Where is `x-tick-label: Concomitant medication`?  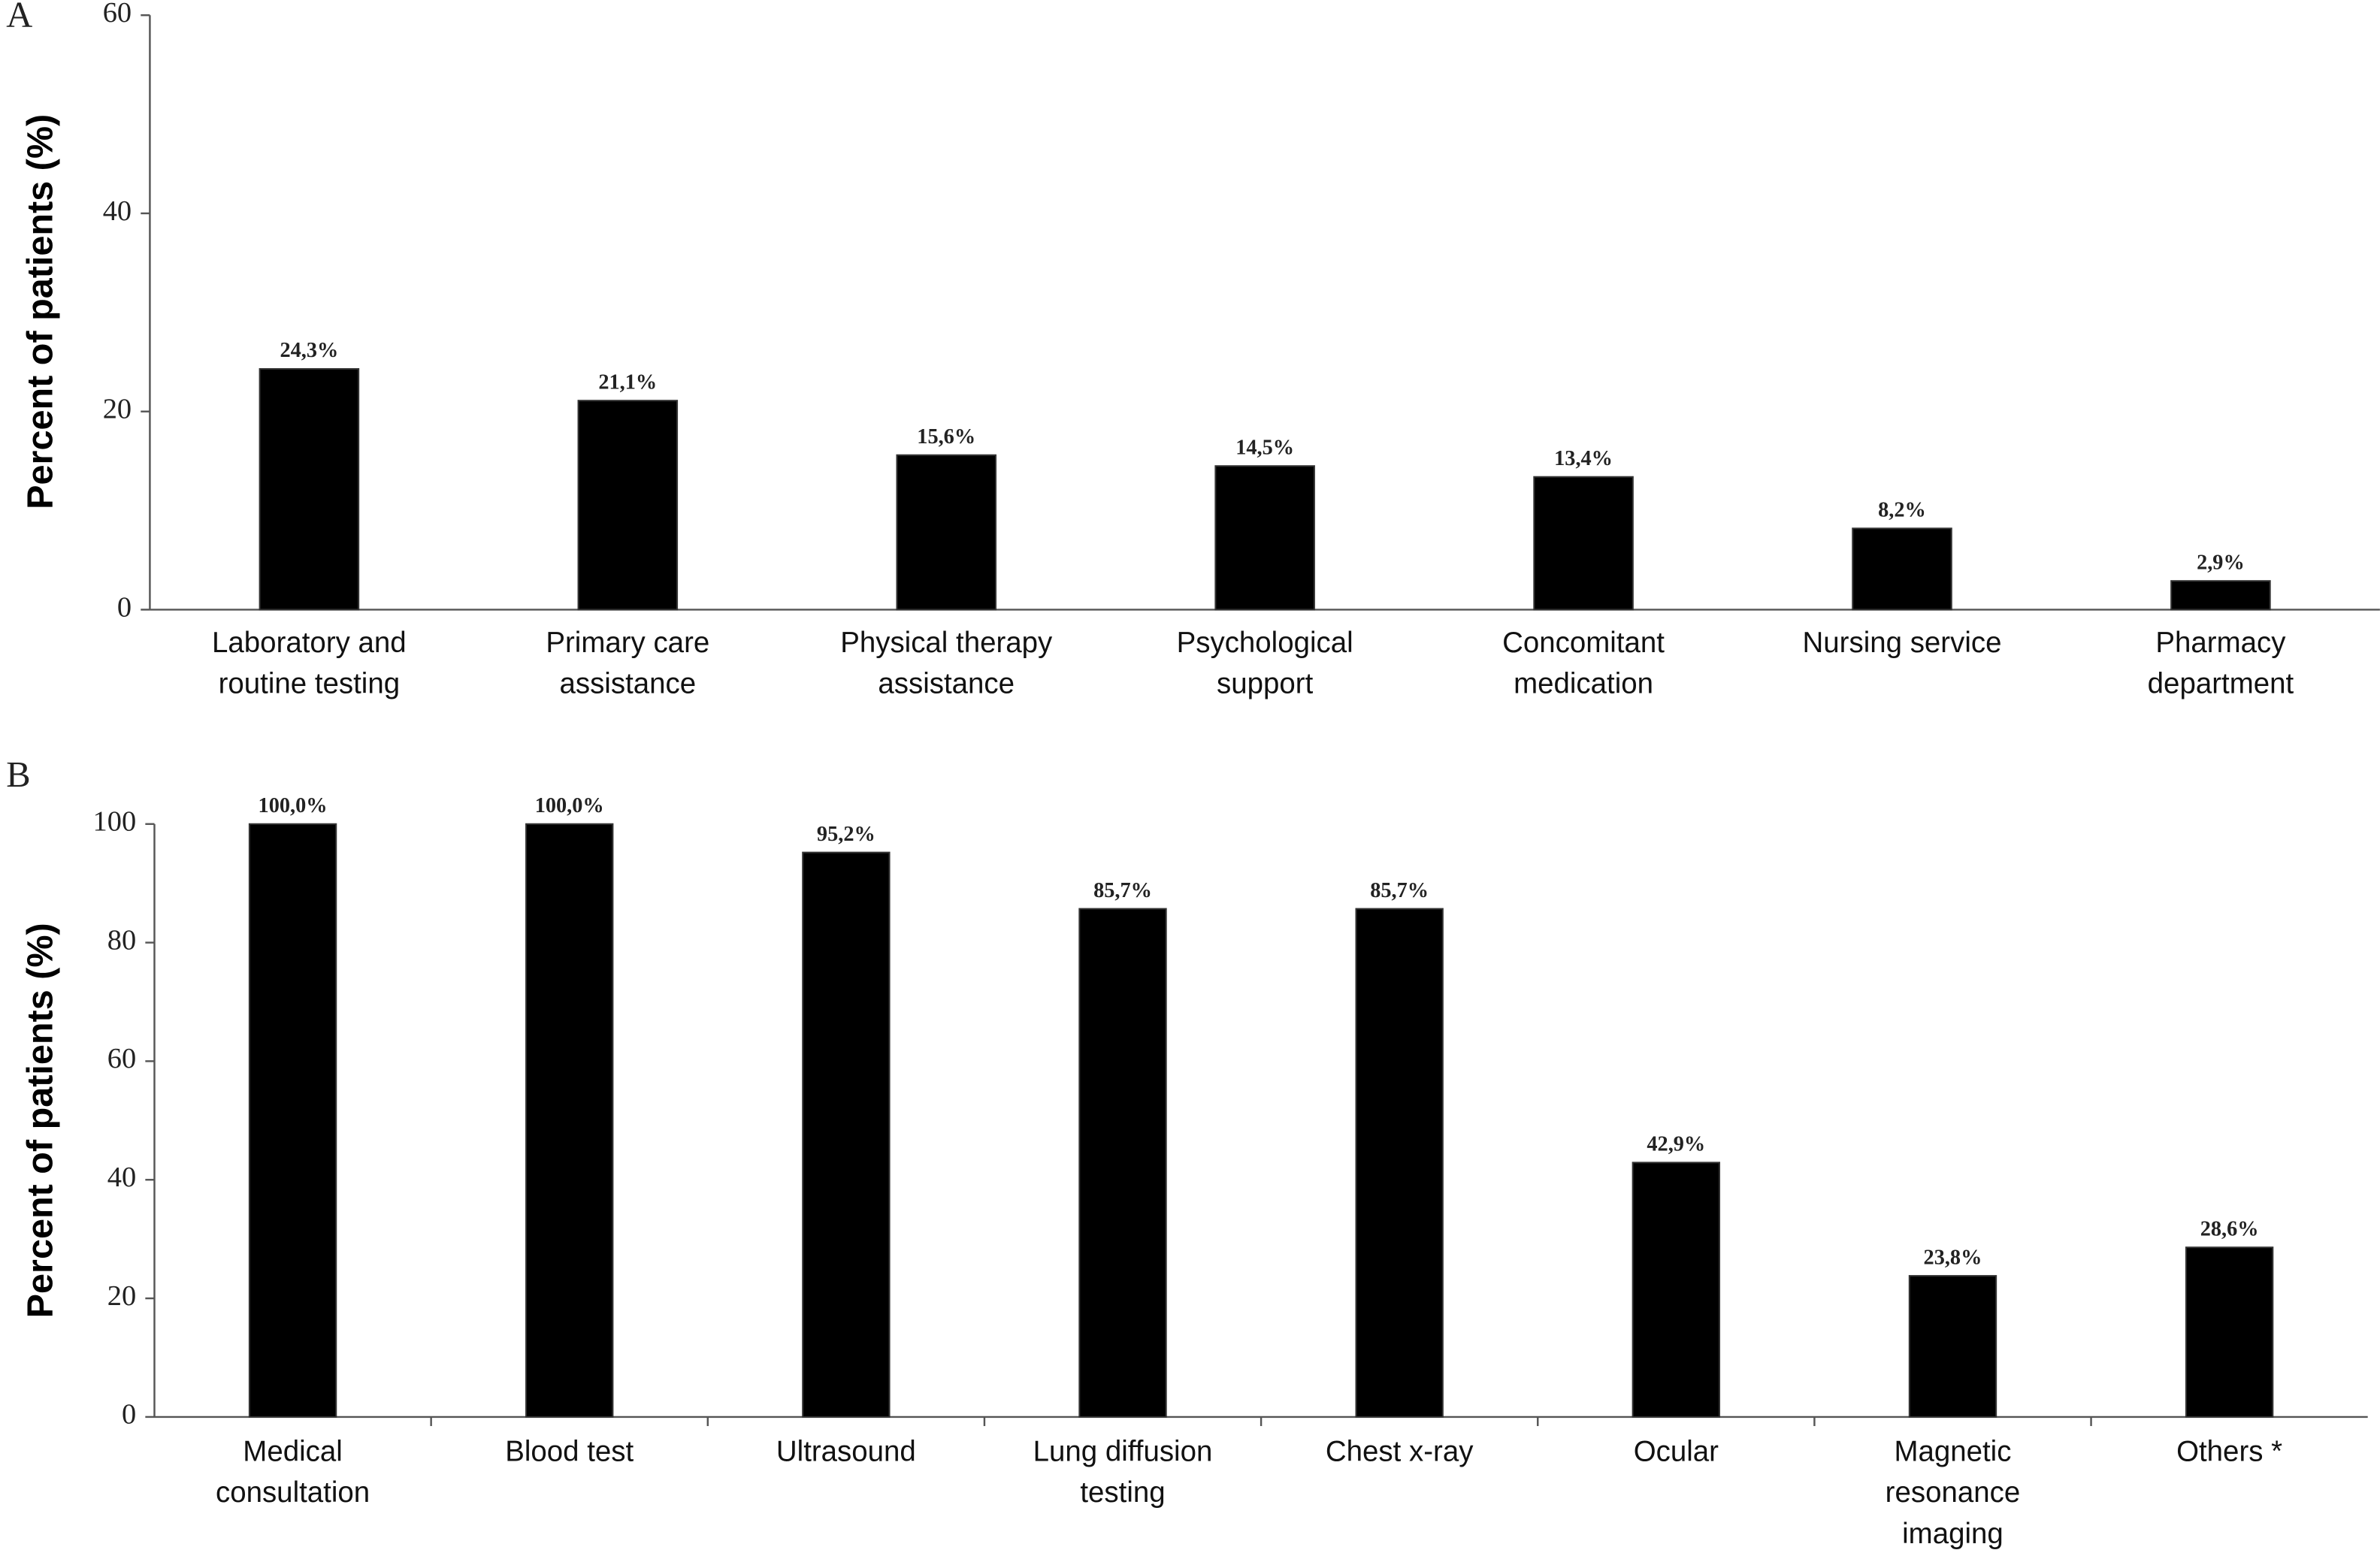
x-tick-label: Concomitant medication is located at coordinates (1583, 664).